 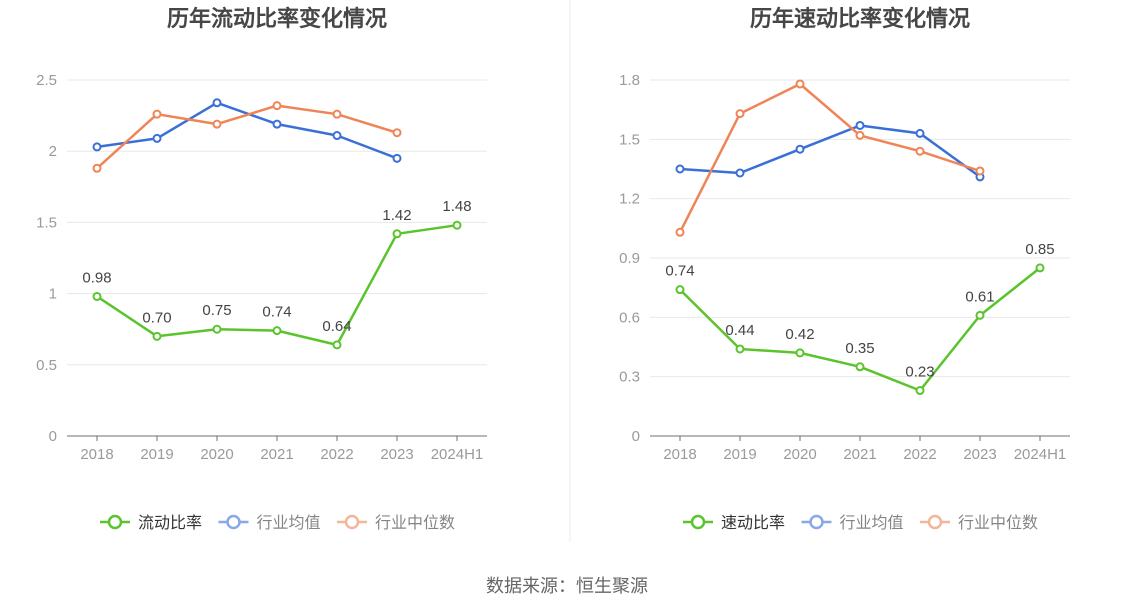 I want to click on current-ratio-data-label: 1.48, so click(x=456, y=206).